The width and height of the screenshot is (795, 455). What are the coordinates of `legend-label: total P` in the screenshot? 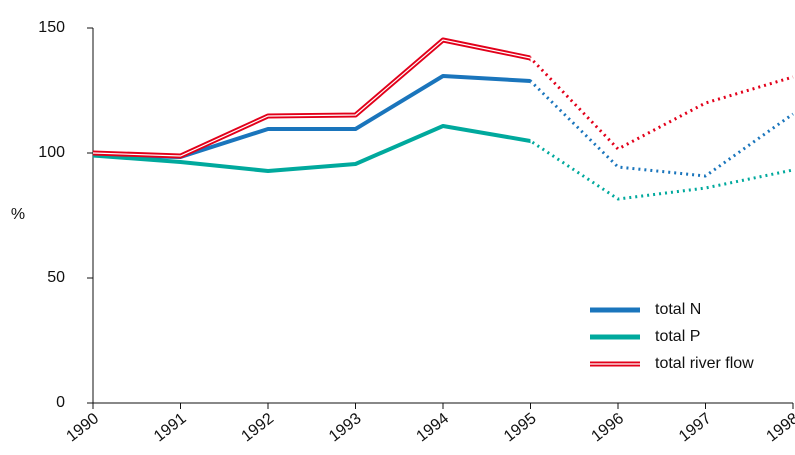 It's located at (677, 336).